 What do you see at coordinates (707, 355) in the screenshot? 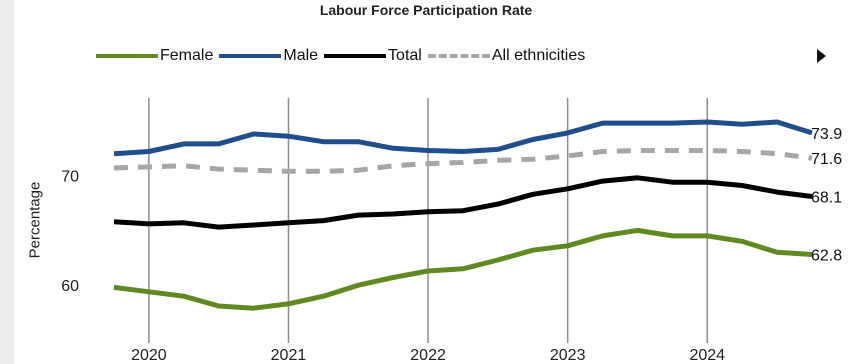
I see `x-tick-label-2024: 2024` at bounding box center [707, 355].